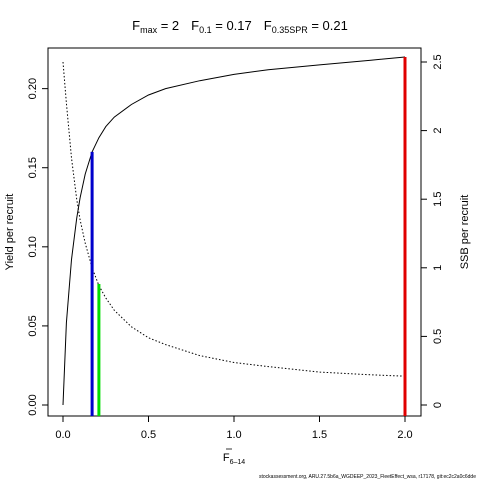  I want to click on y-axis-left: 0.00 0.05 0.10 0.15 0.20, so click(37, 247).